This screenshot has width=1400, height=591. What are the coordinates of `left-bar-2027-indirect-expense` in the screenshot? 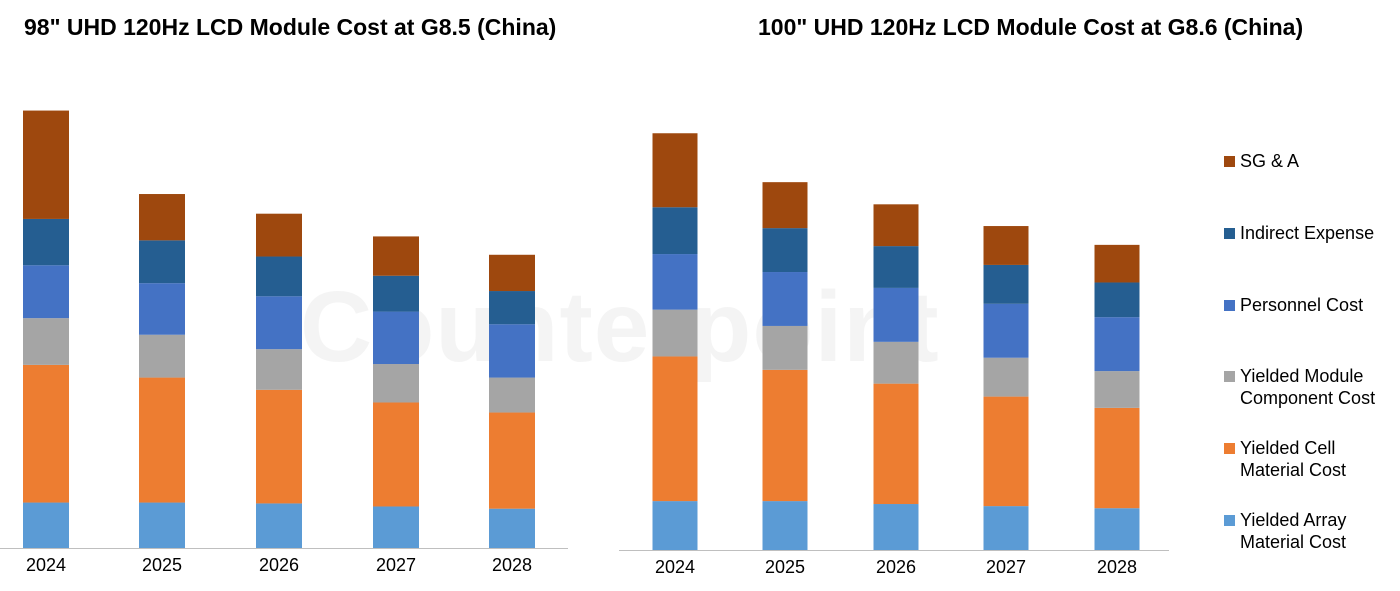 It's located at (396, 293).